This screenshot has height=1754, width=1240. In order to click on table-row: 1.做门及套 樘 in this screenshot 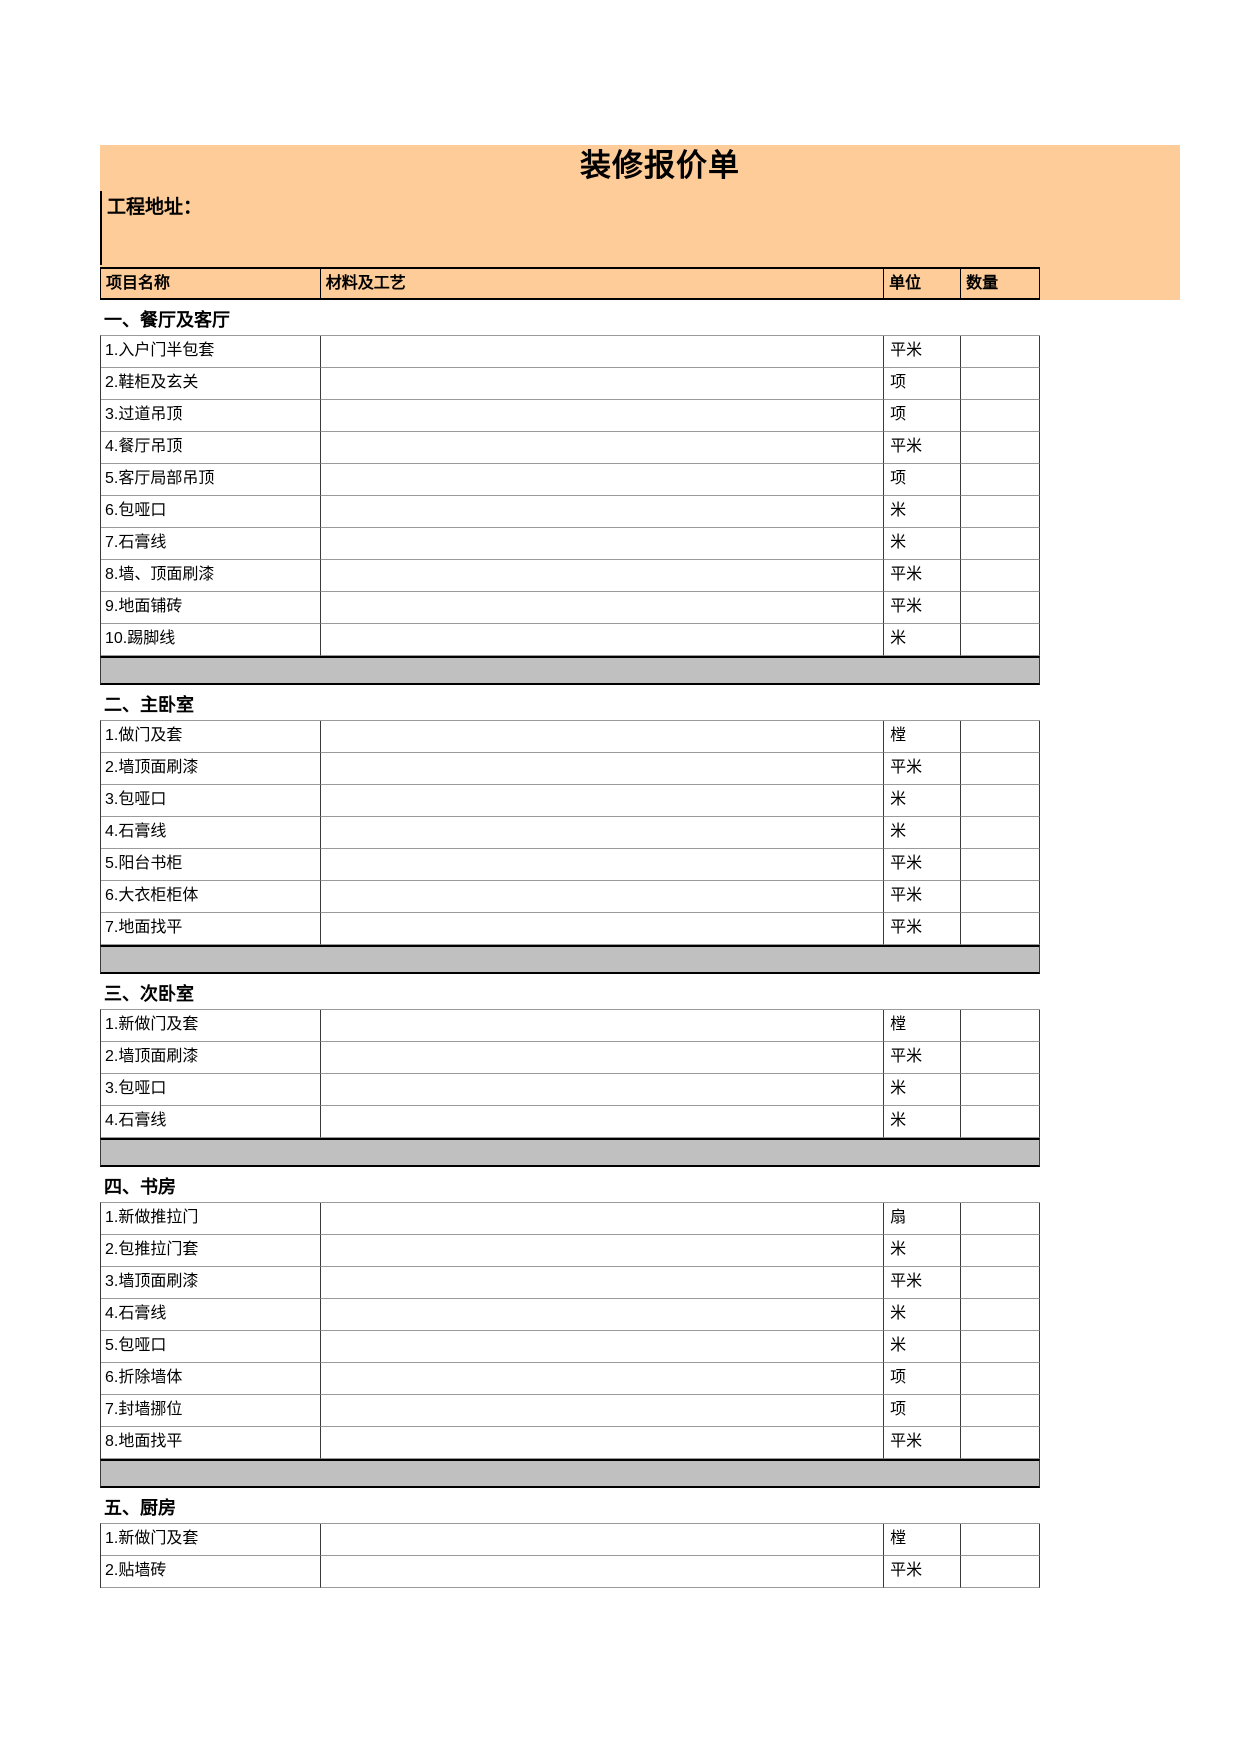, I will do `click(570, 737)`.